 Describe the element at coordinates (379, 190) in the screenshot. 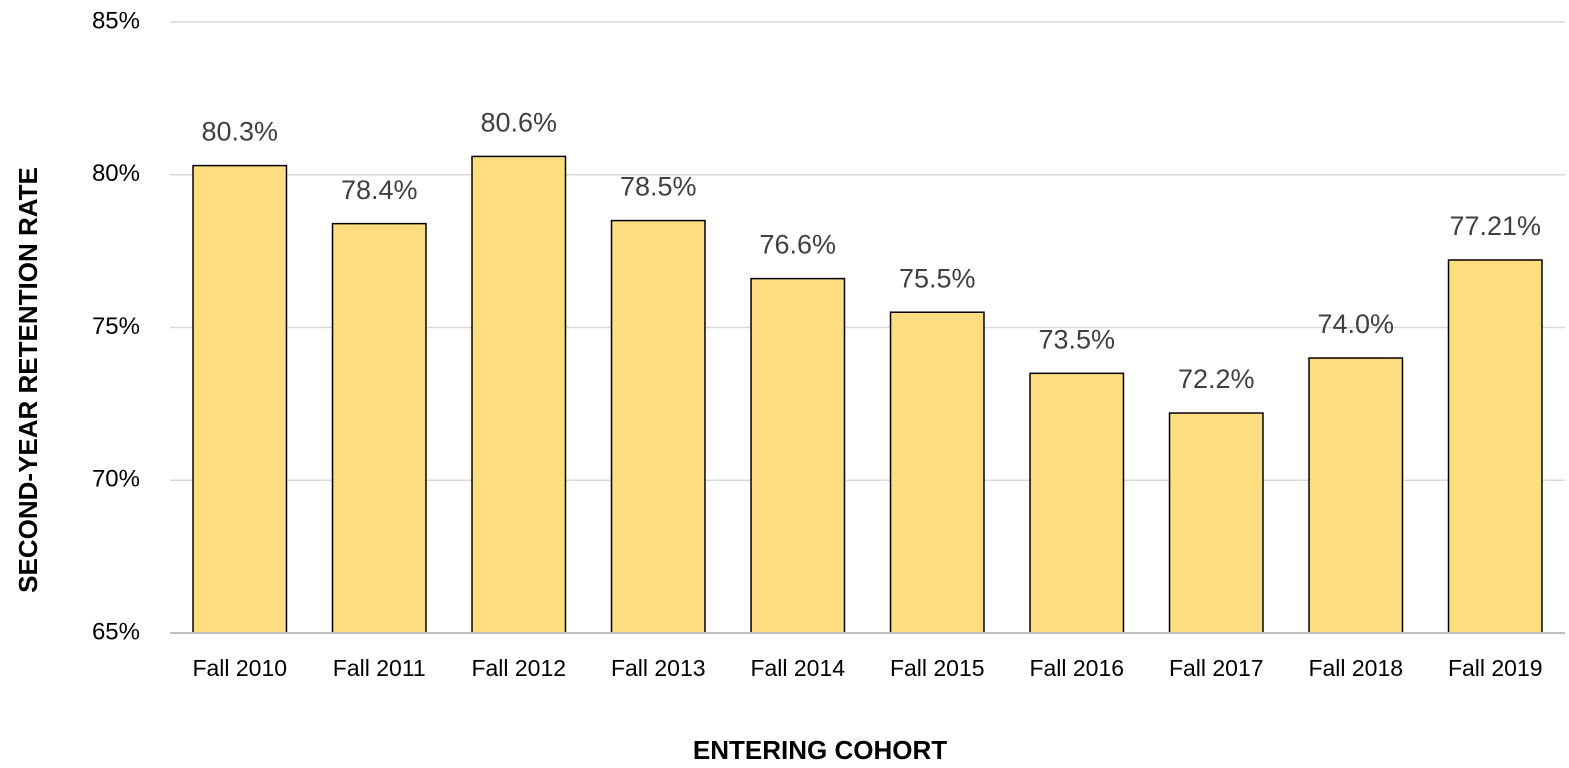

I see `value-label: 78.4%` at that location.